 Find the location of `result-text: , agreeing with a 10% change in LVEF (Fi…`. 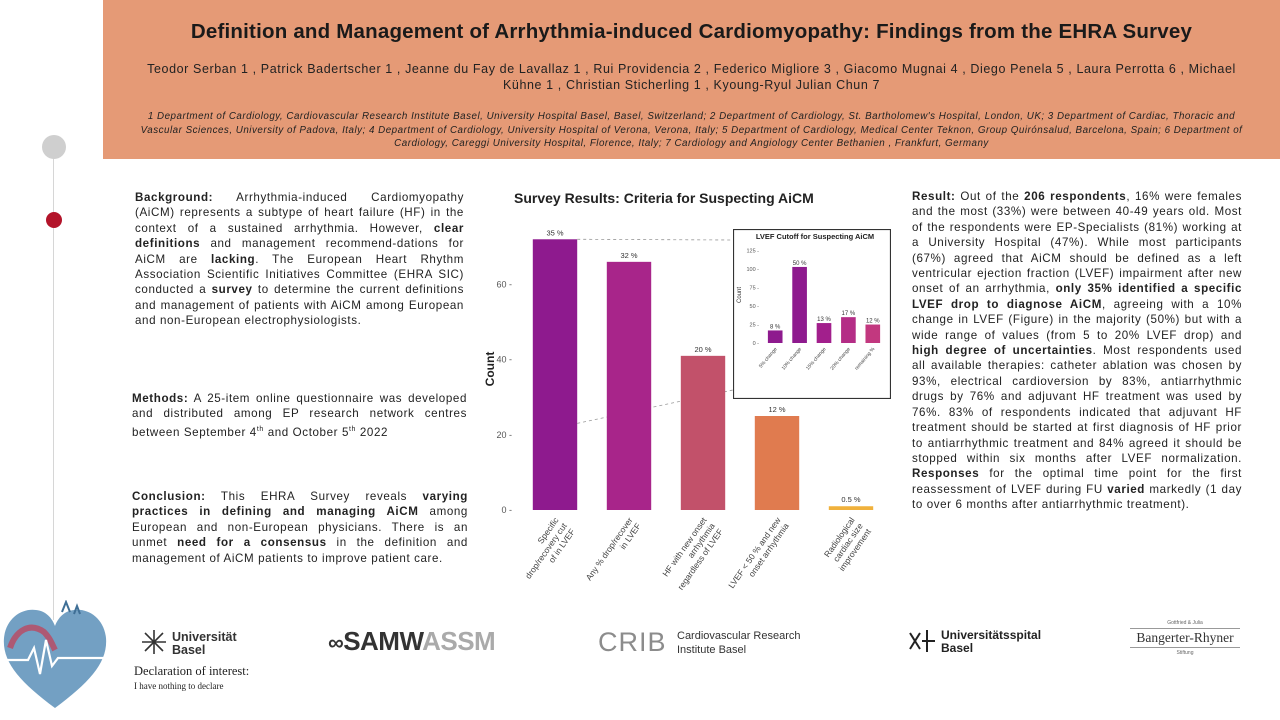

result-text: , agreeing with a 10% change in LVEF (Fi… is located at coordinates (1077, 319).